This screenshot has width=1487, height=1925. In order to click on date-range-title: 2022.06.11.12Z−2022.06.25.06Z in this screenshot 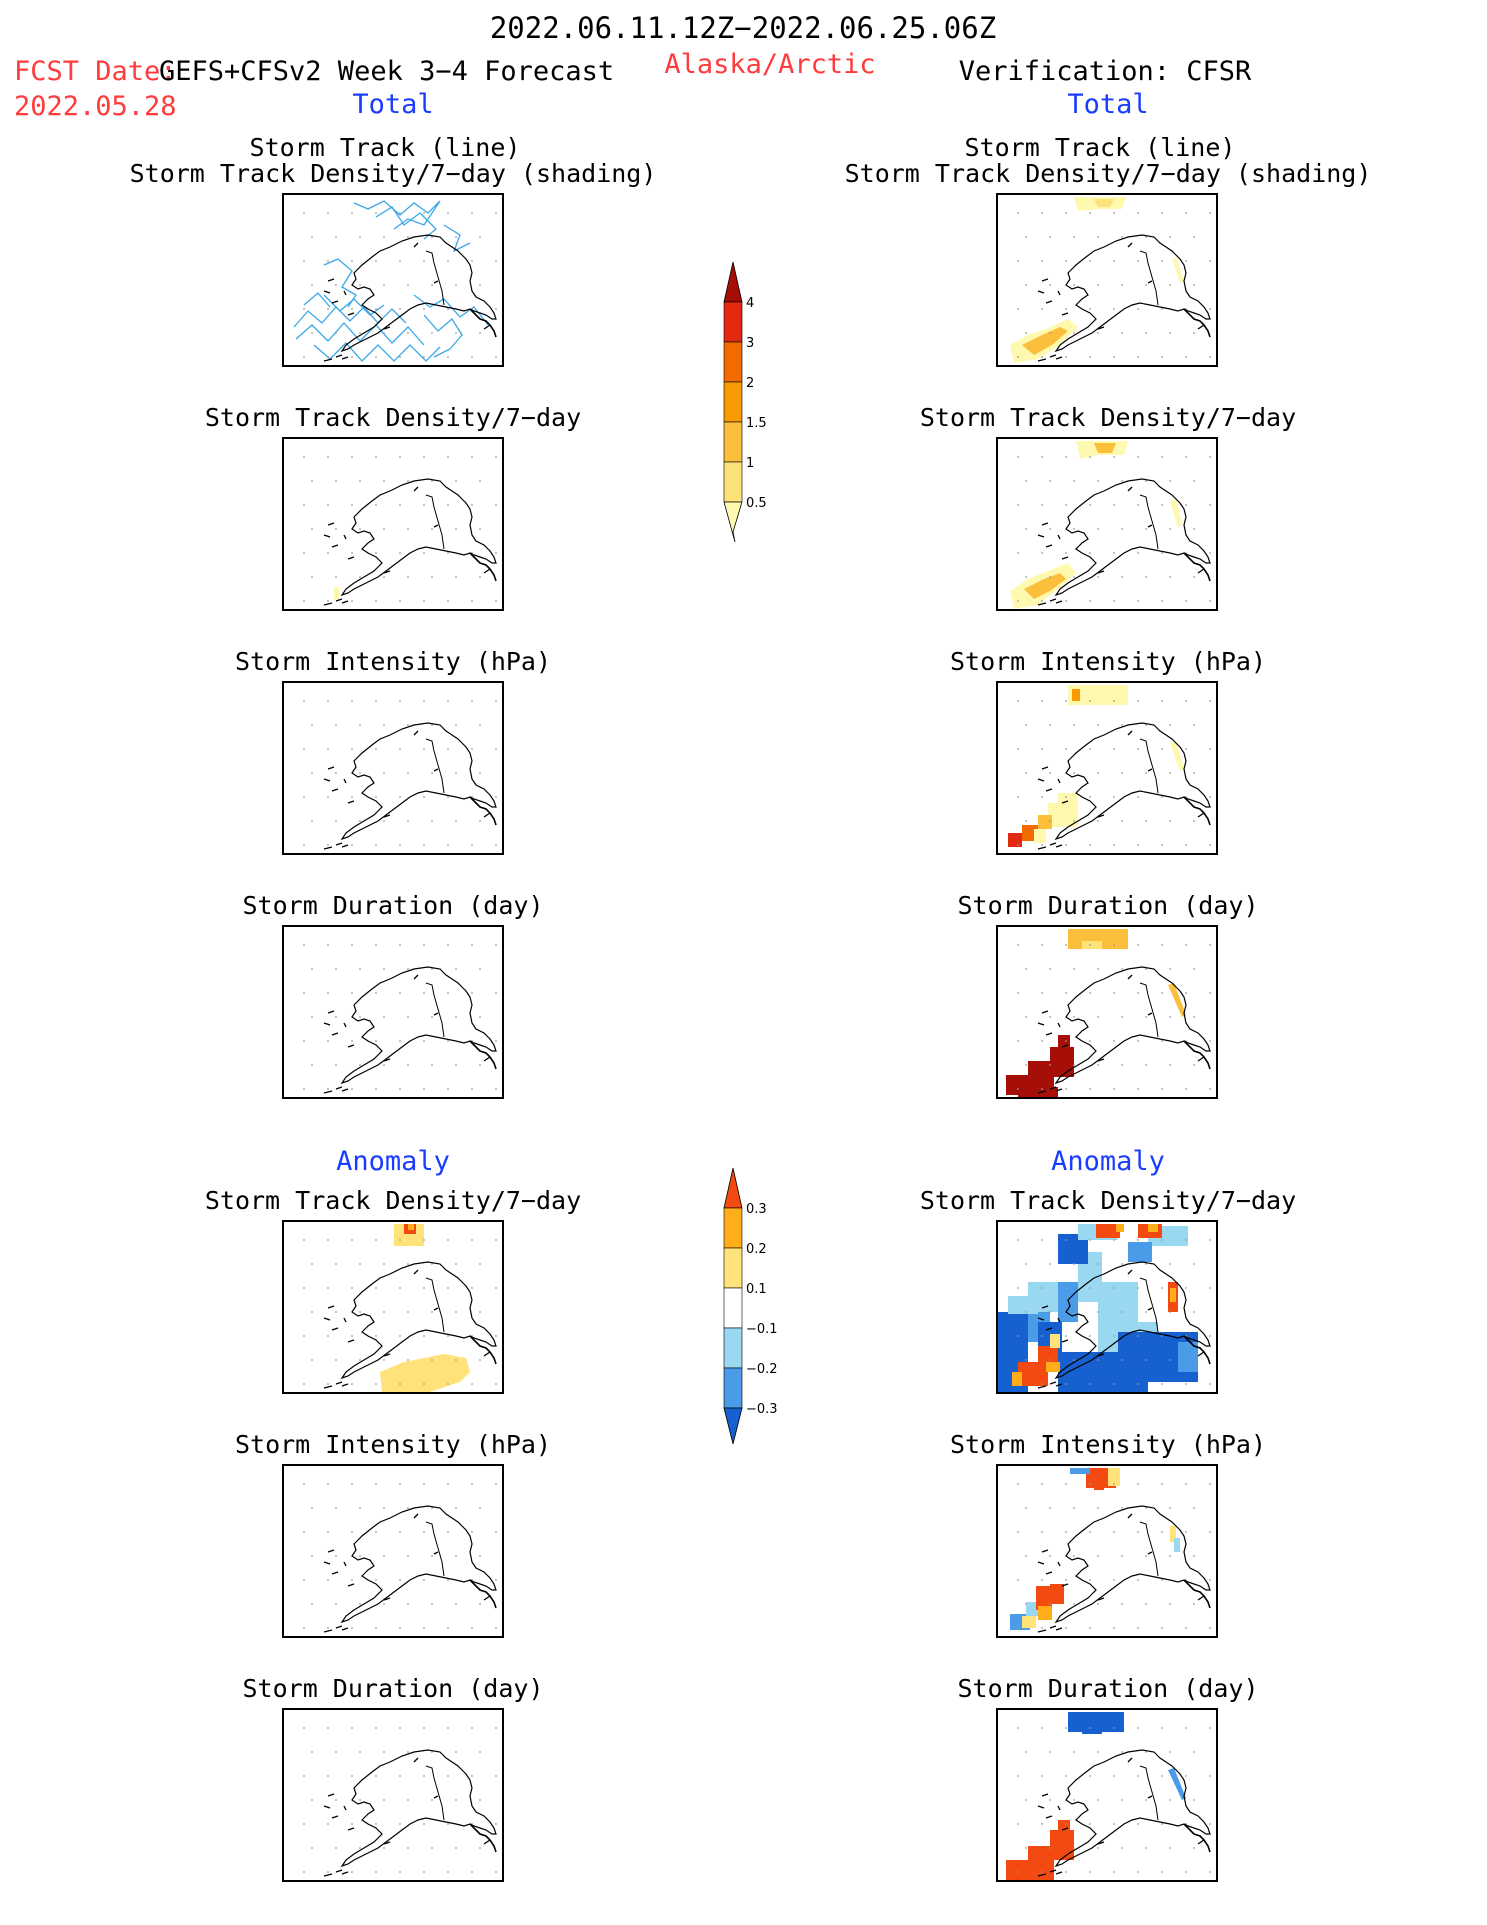, I will do `click(743, 28)`.